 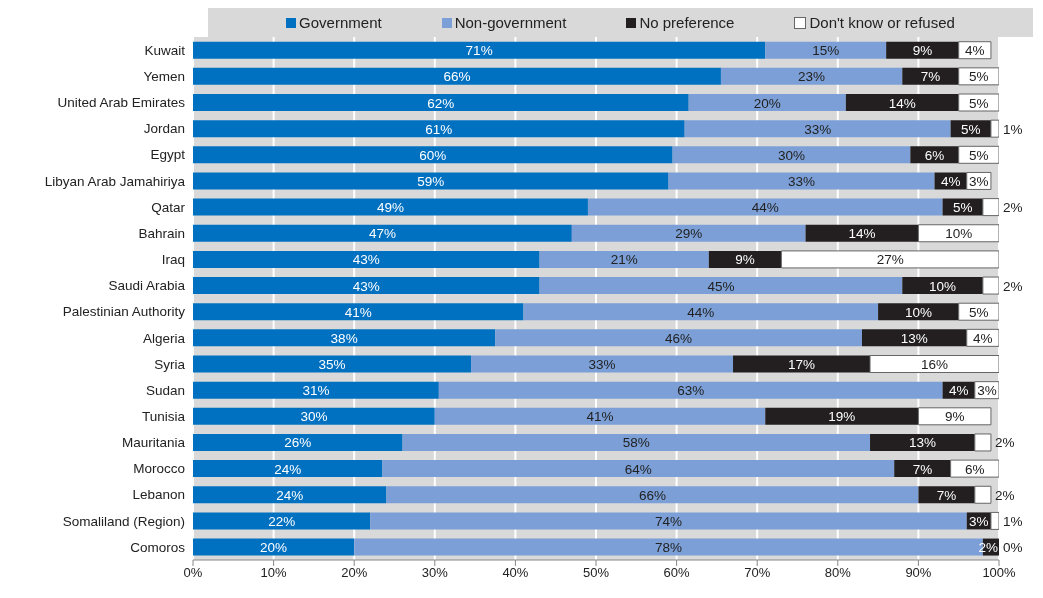 I want to click on legend-label: Government, so click(x=340, y=22).